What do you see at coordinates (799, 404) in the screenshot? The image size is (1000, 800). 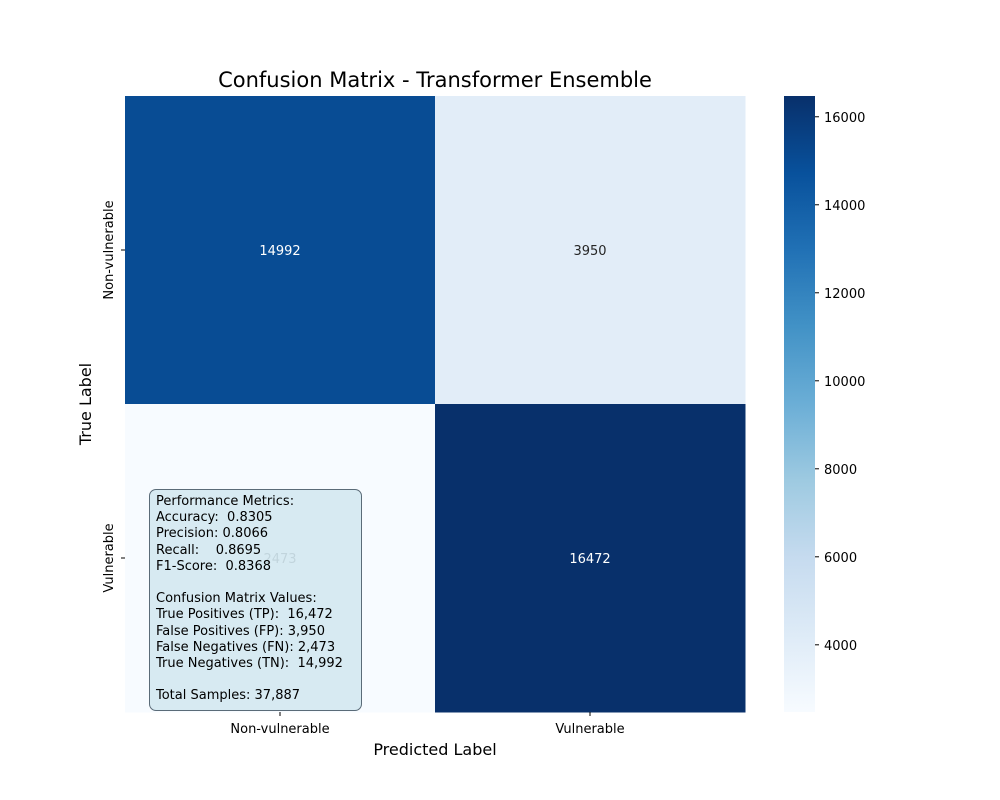 I see `colorbar` at bounding box center [799, 404].